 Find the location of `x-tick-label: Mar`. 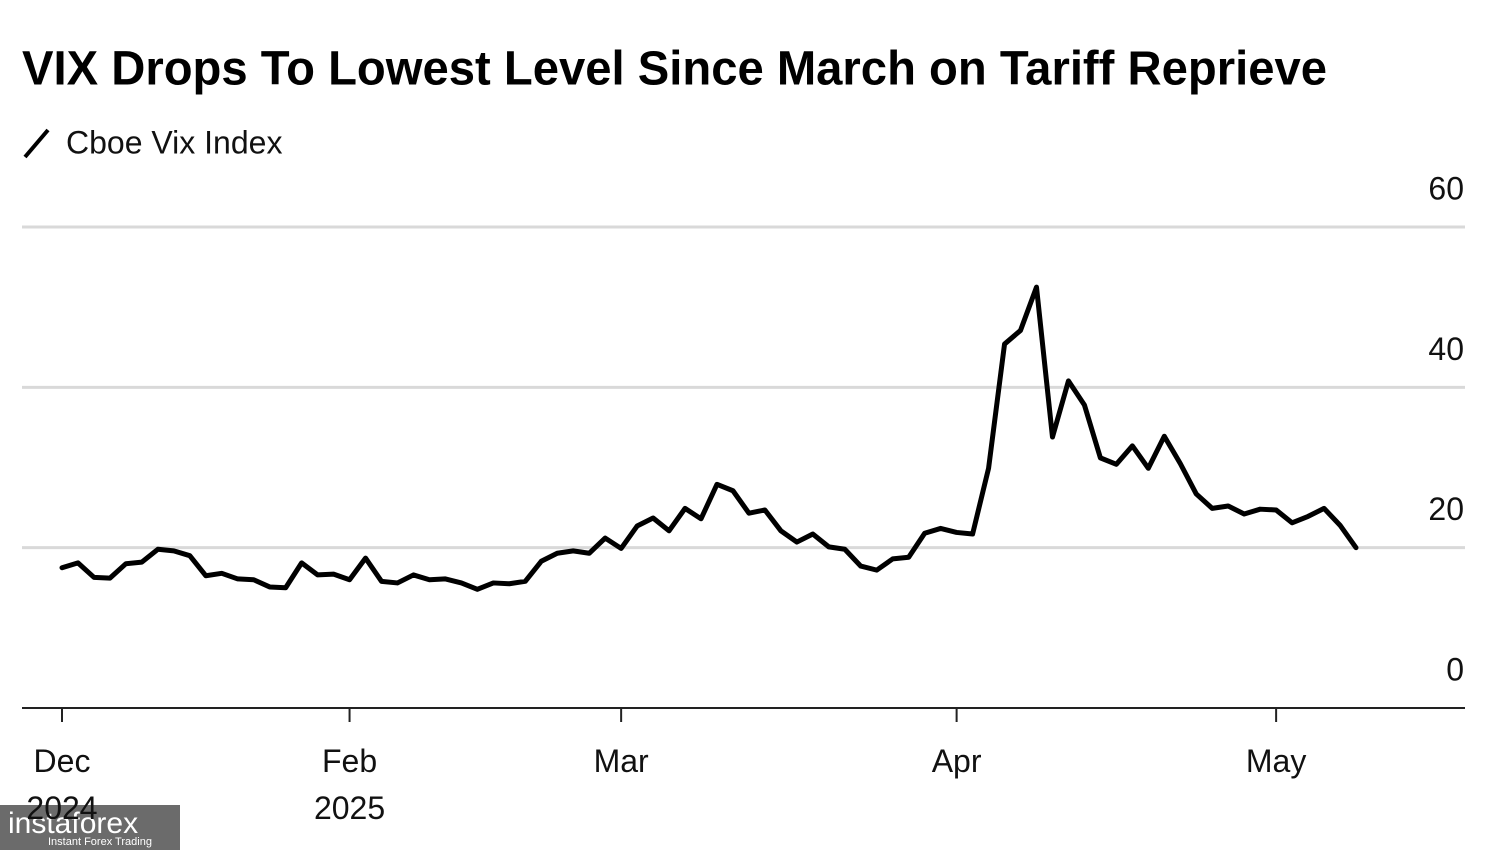

x-tick-label: Mar is located at coordinates (621, 761).